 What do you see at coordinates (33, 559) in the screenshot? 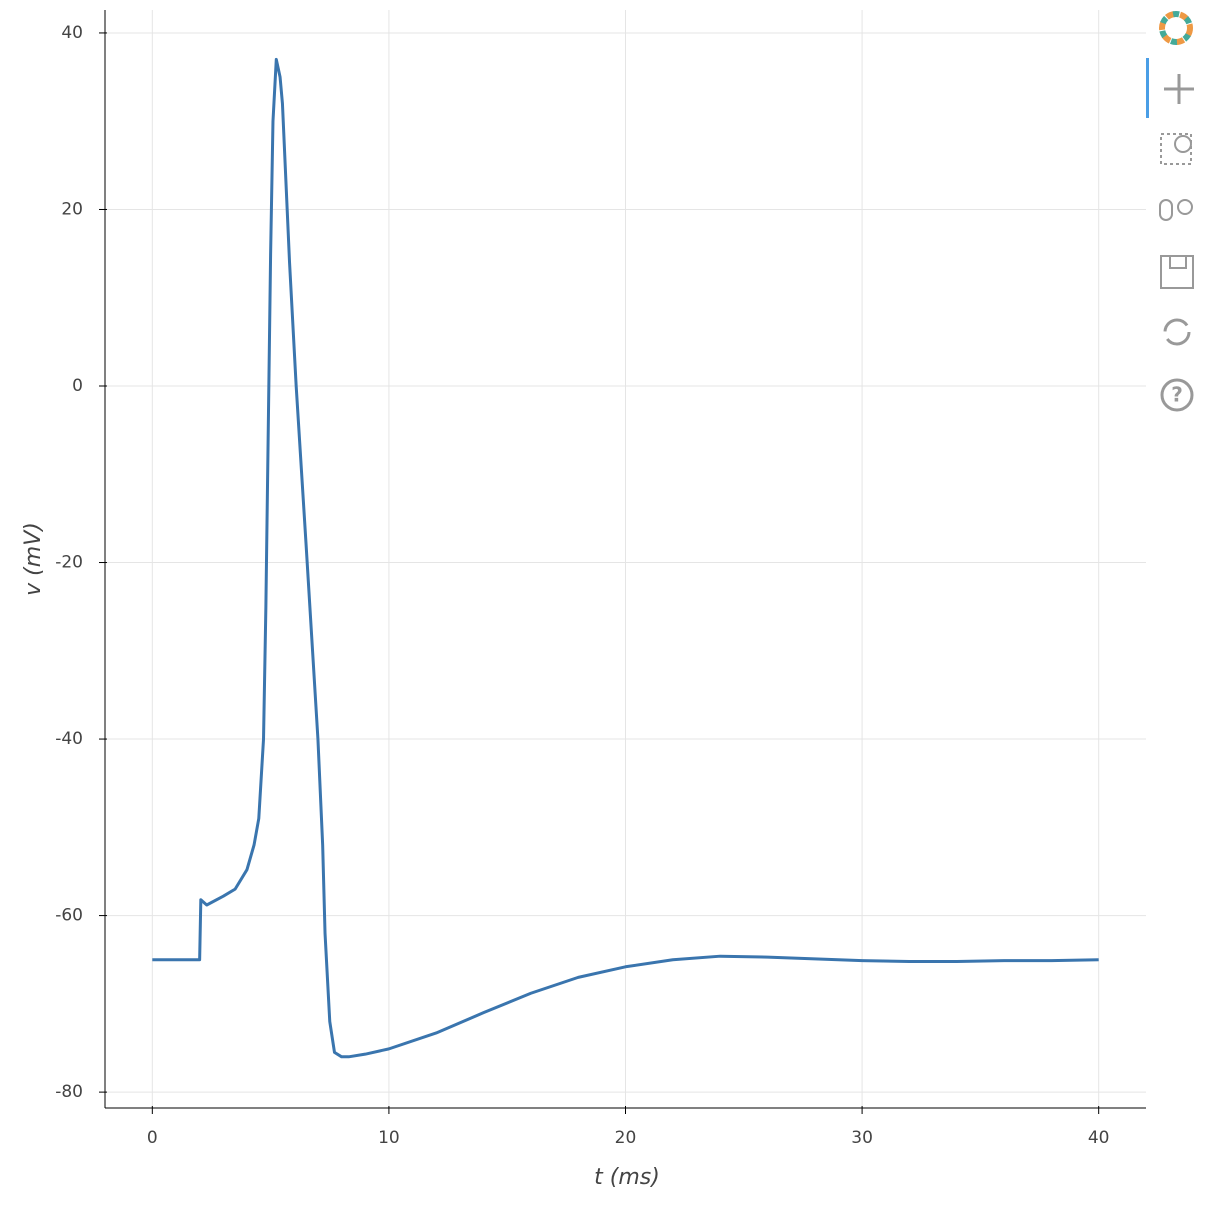
I see `y-axis-label: v (mV)` at bounding box center [33, 559].